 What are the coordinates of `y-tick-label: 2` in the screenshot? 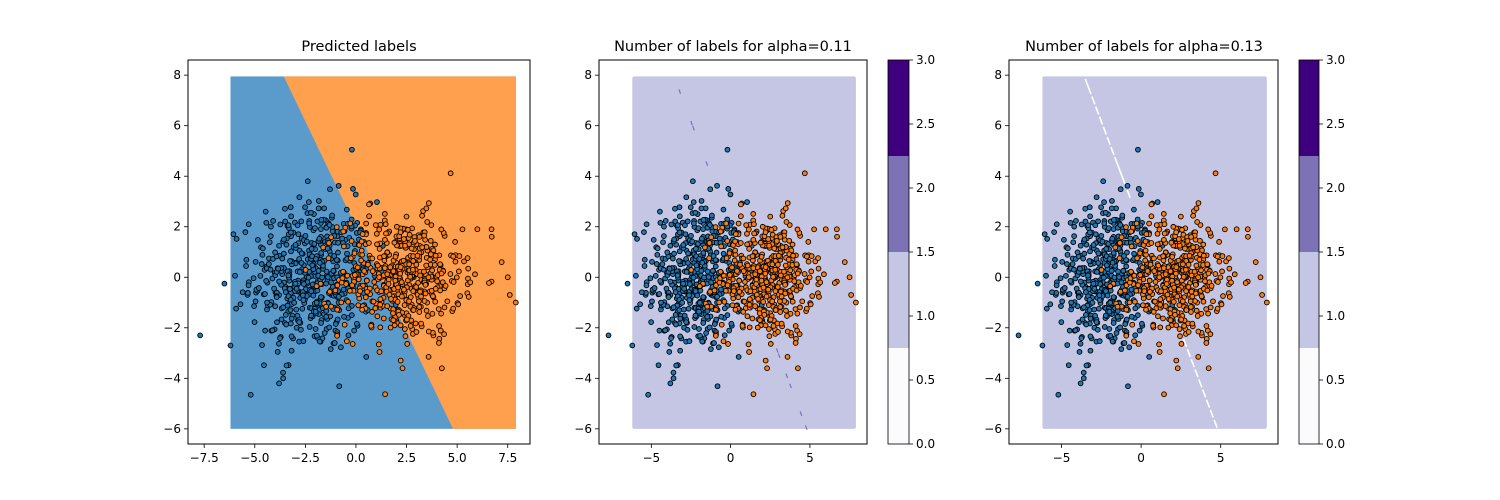 It's located at (998, 227).